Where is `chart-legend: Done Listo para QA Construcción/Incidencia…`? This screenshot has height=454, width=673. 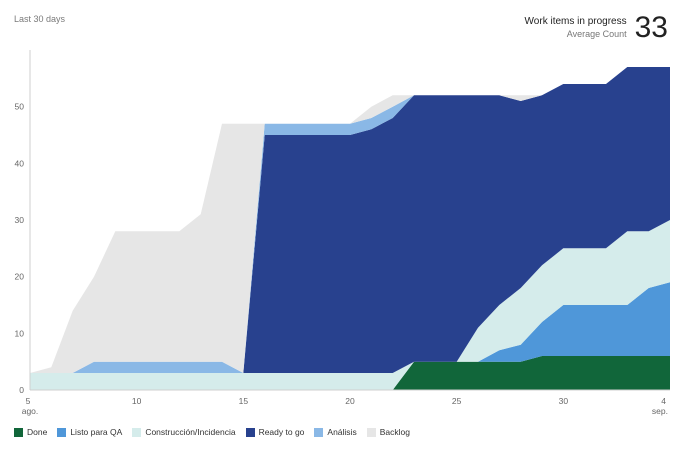
chart-legend: Done Listo para QA Construcción/Incidencia… is located at coordinates (212, 432).